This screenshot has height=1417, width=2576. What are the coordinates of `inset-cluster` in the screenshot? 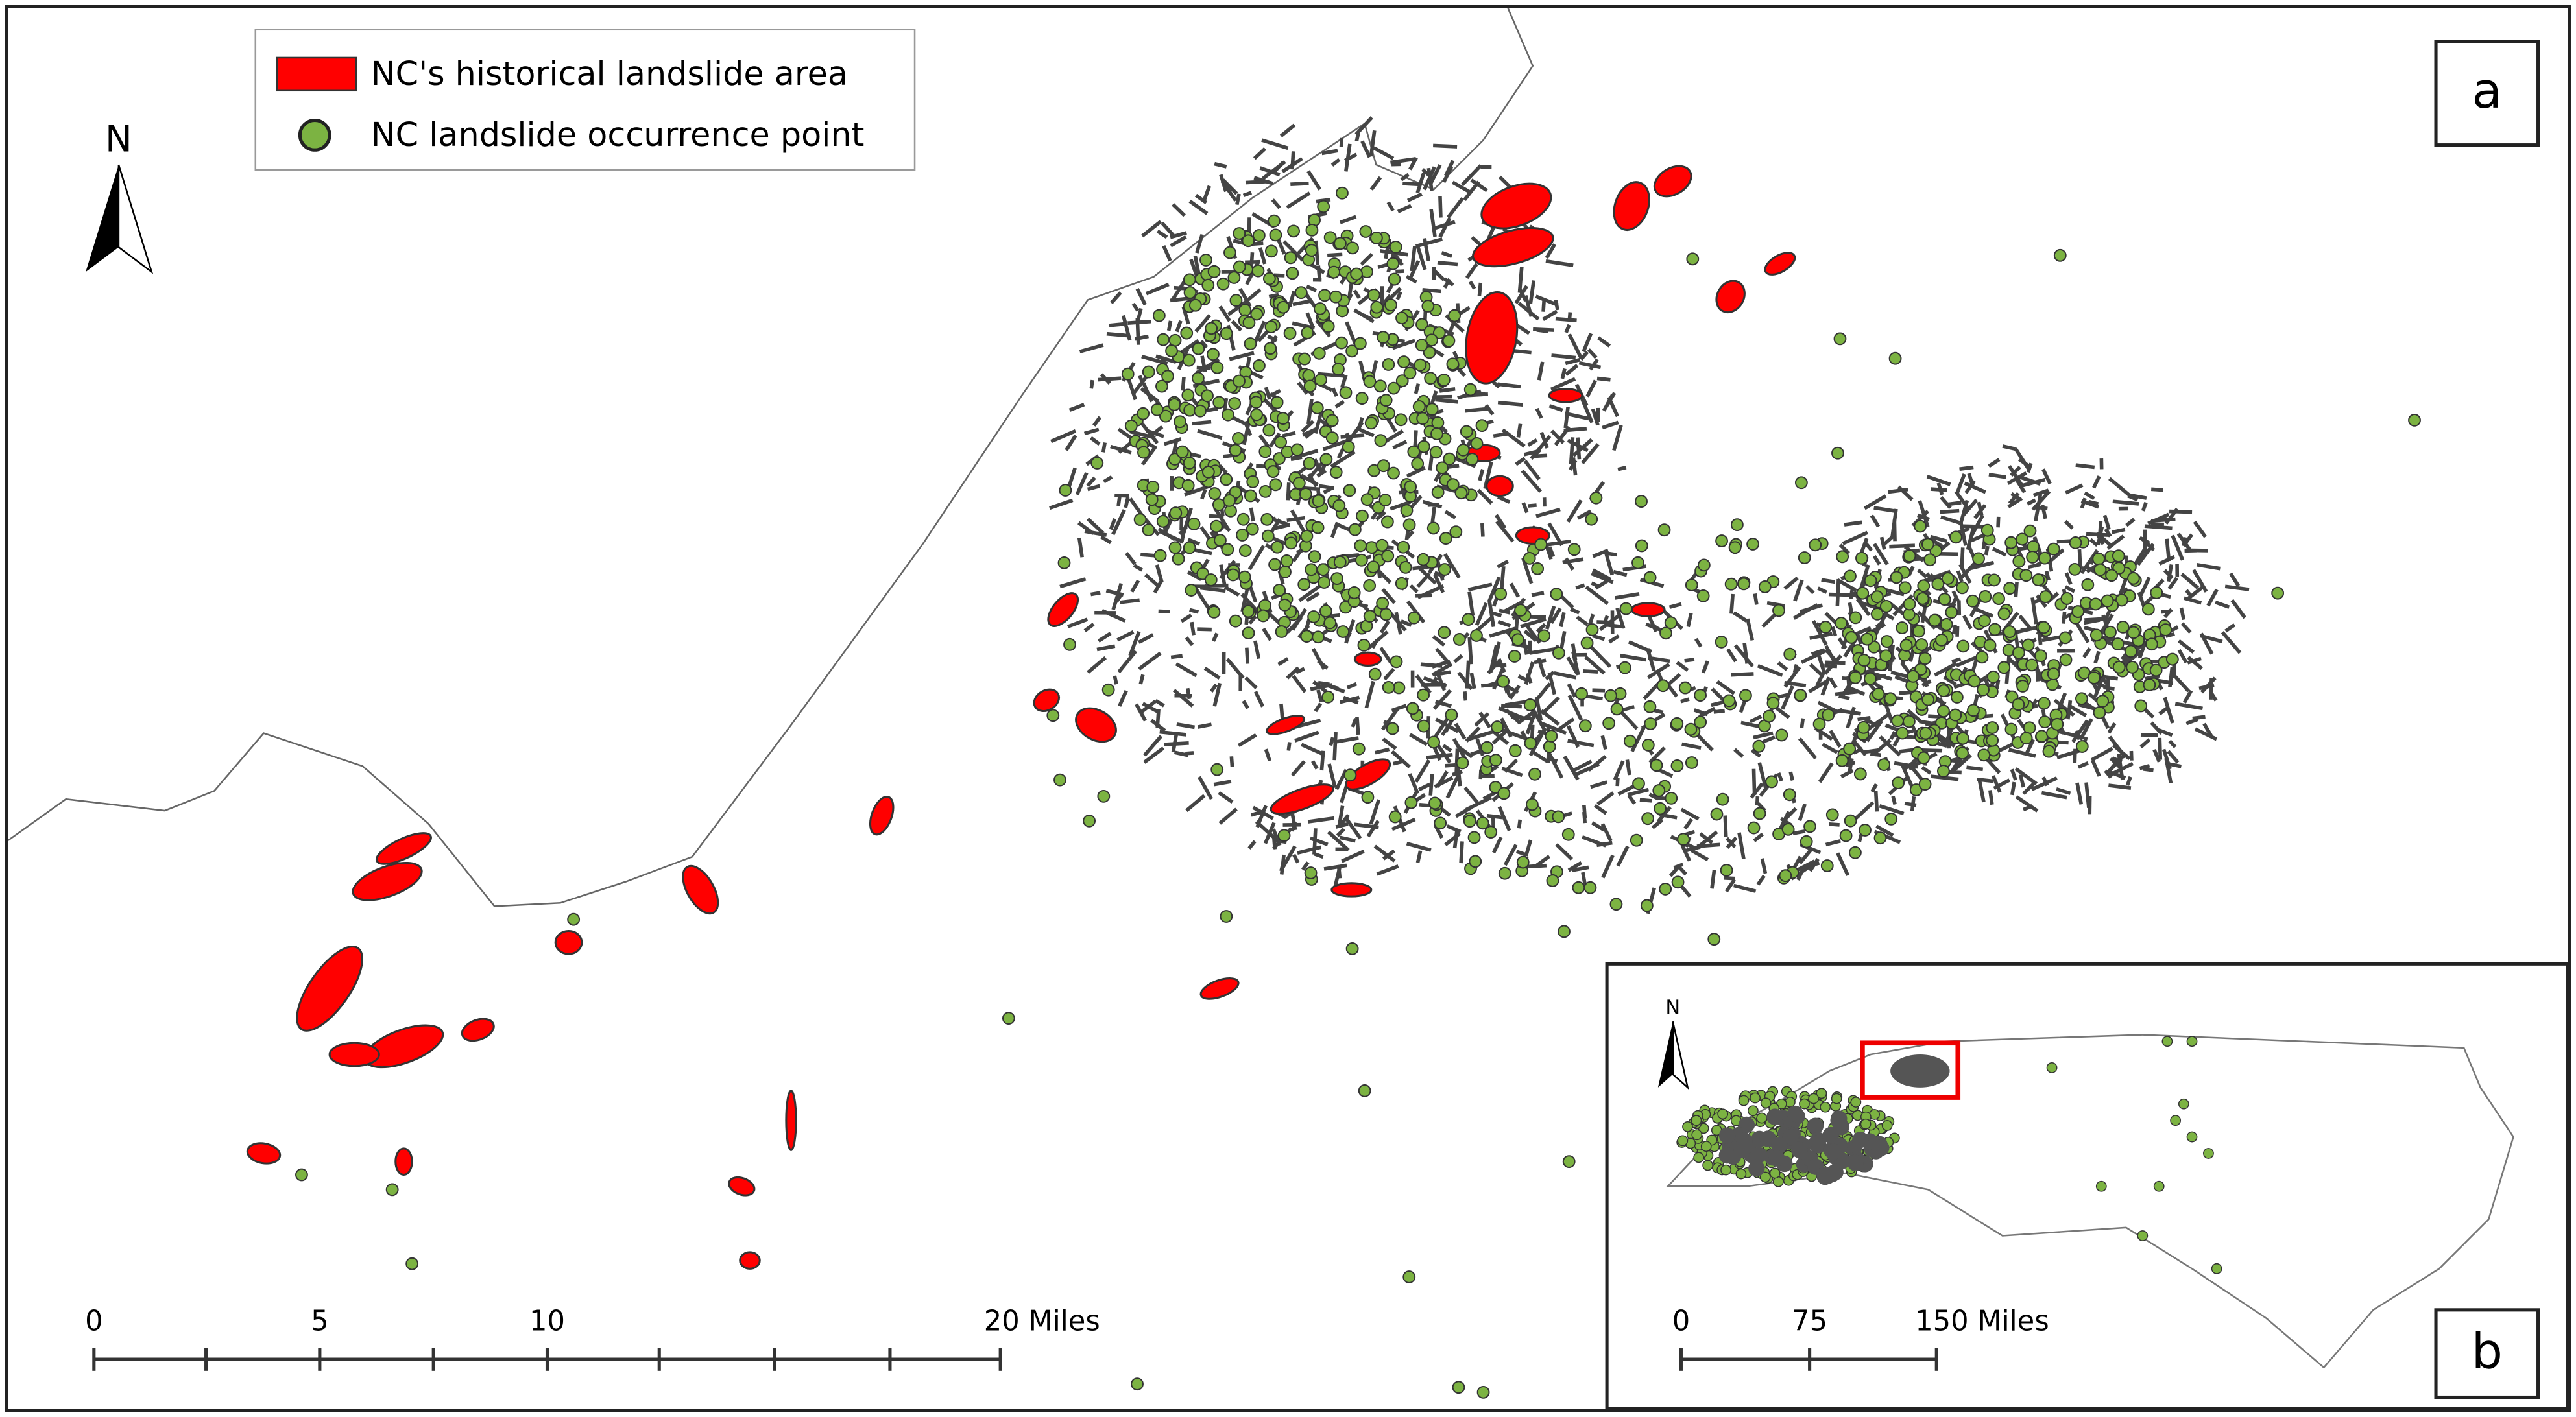 It's located at (1744, 1140).